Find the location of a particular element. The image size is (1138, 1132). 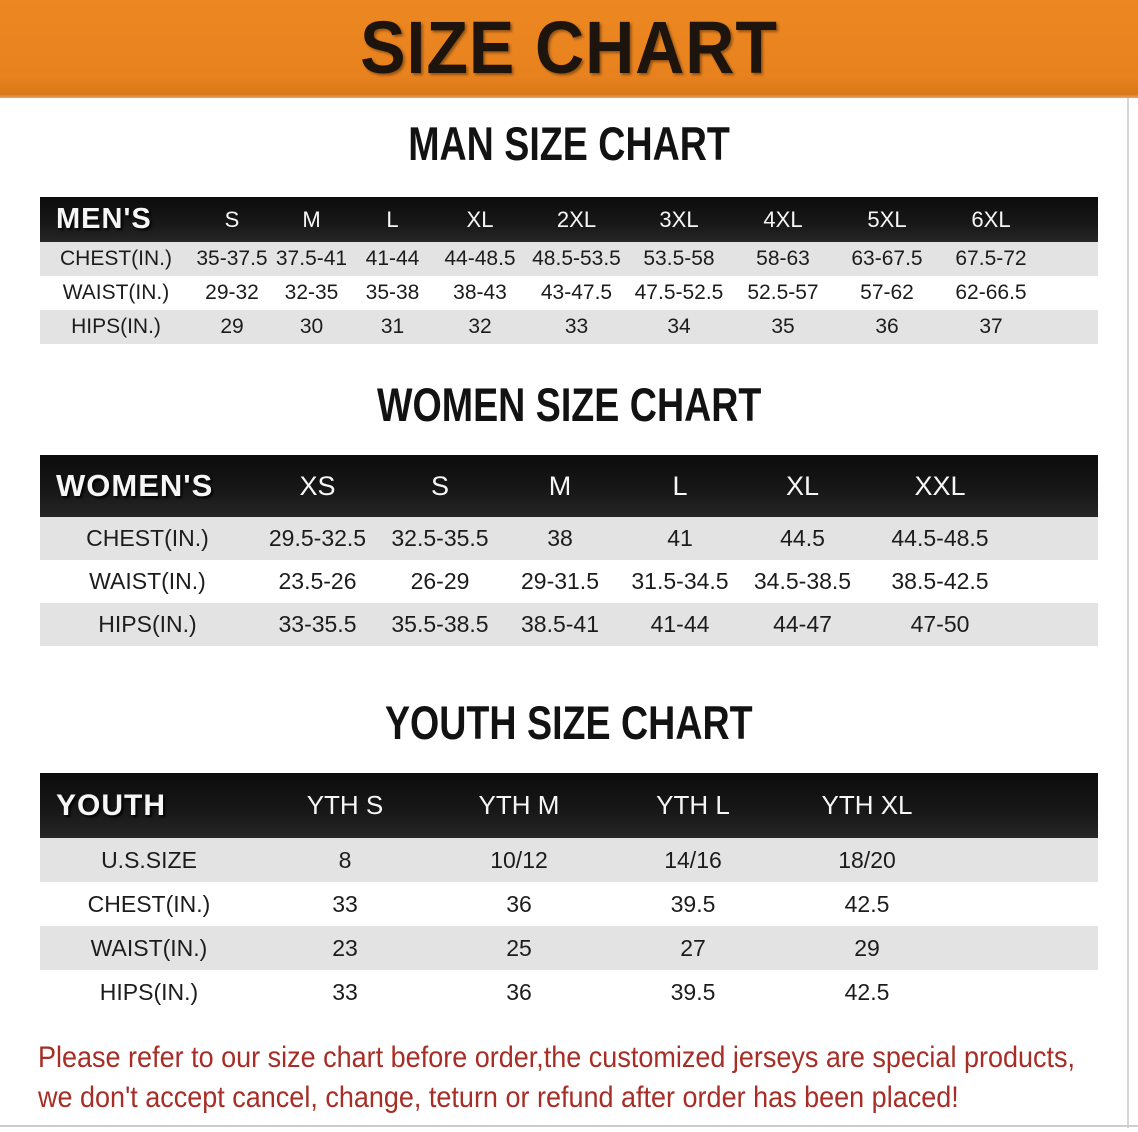

table-cell: 58-63 is located at coordinates (783, 259).